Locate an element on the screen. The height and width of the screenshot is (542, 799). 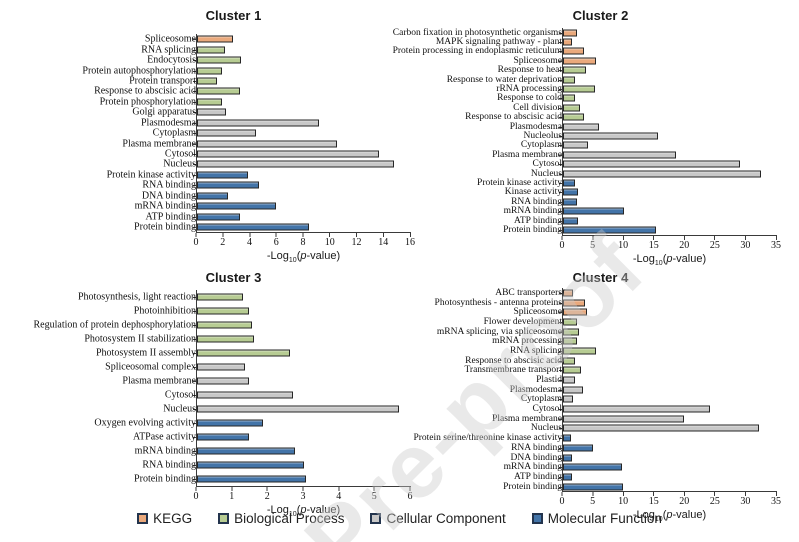
category-label: Photosystem II assembly is located at coordinates (146, 353).